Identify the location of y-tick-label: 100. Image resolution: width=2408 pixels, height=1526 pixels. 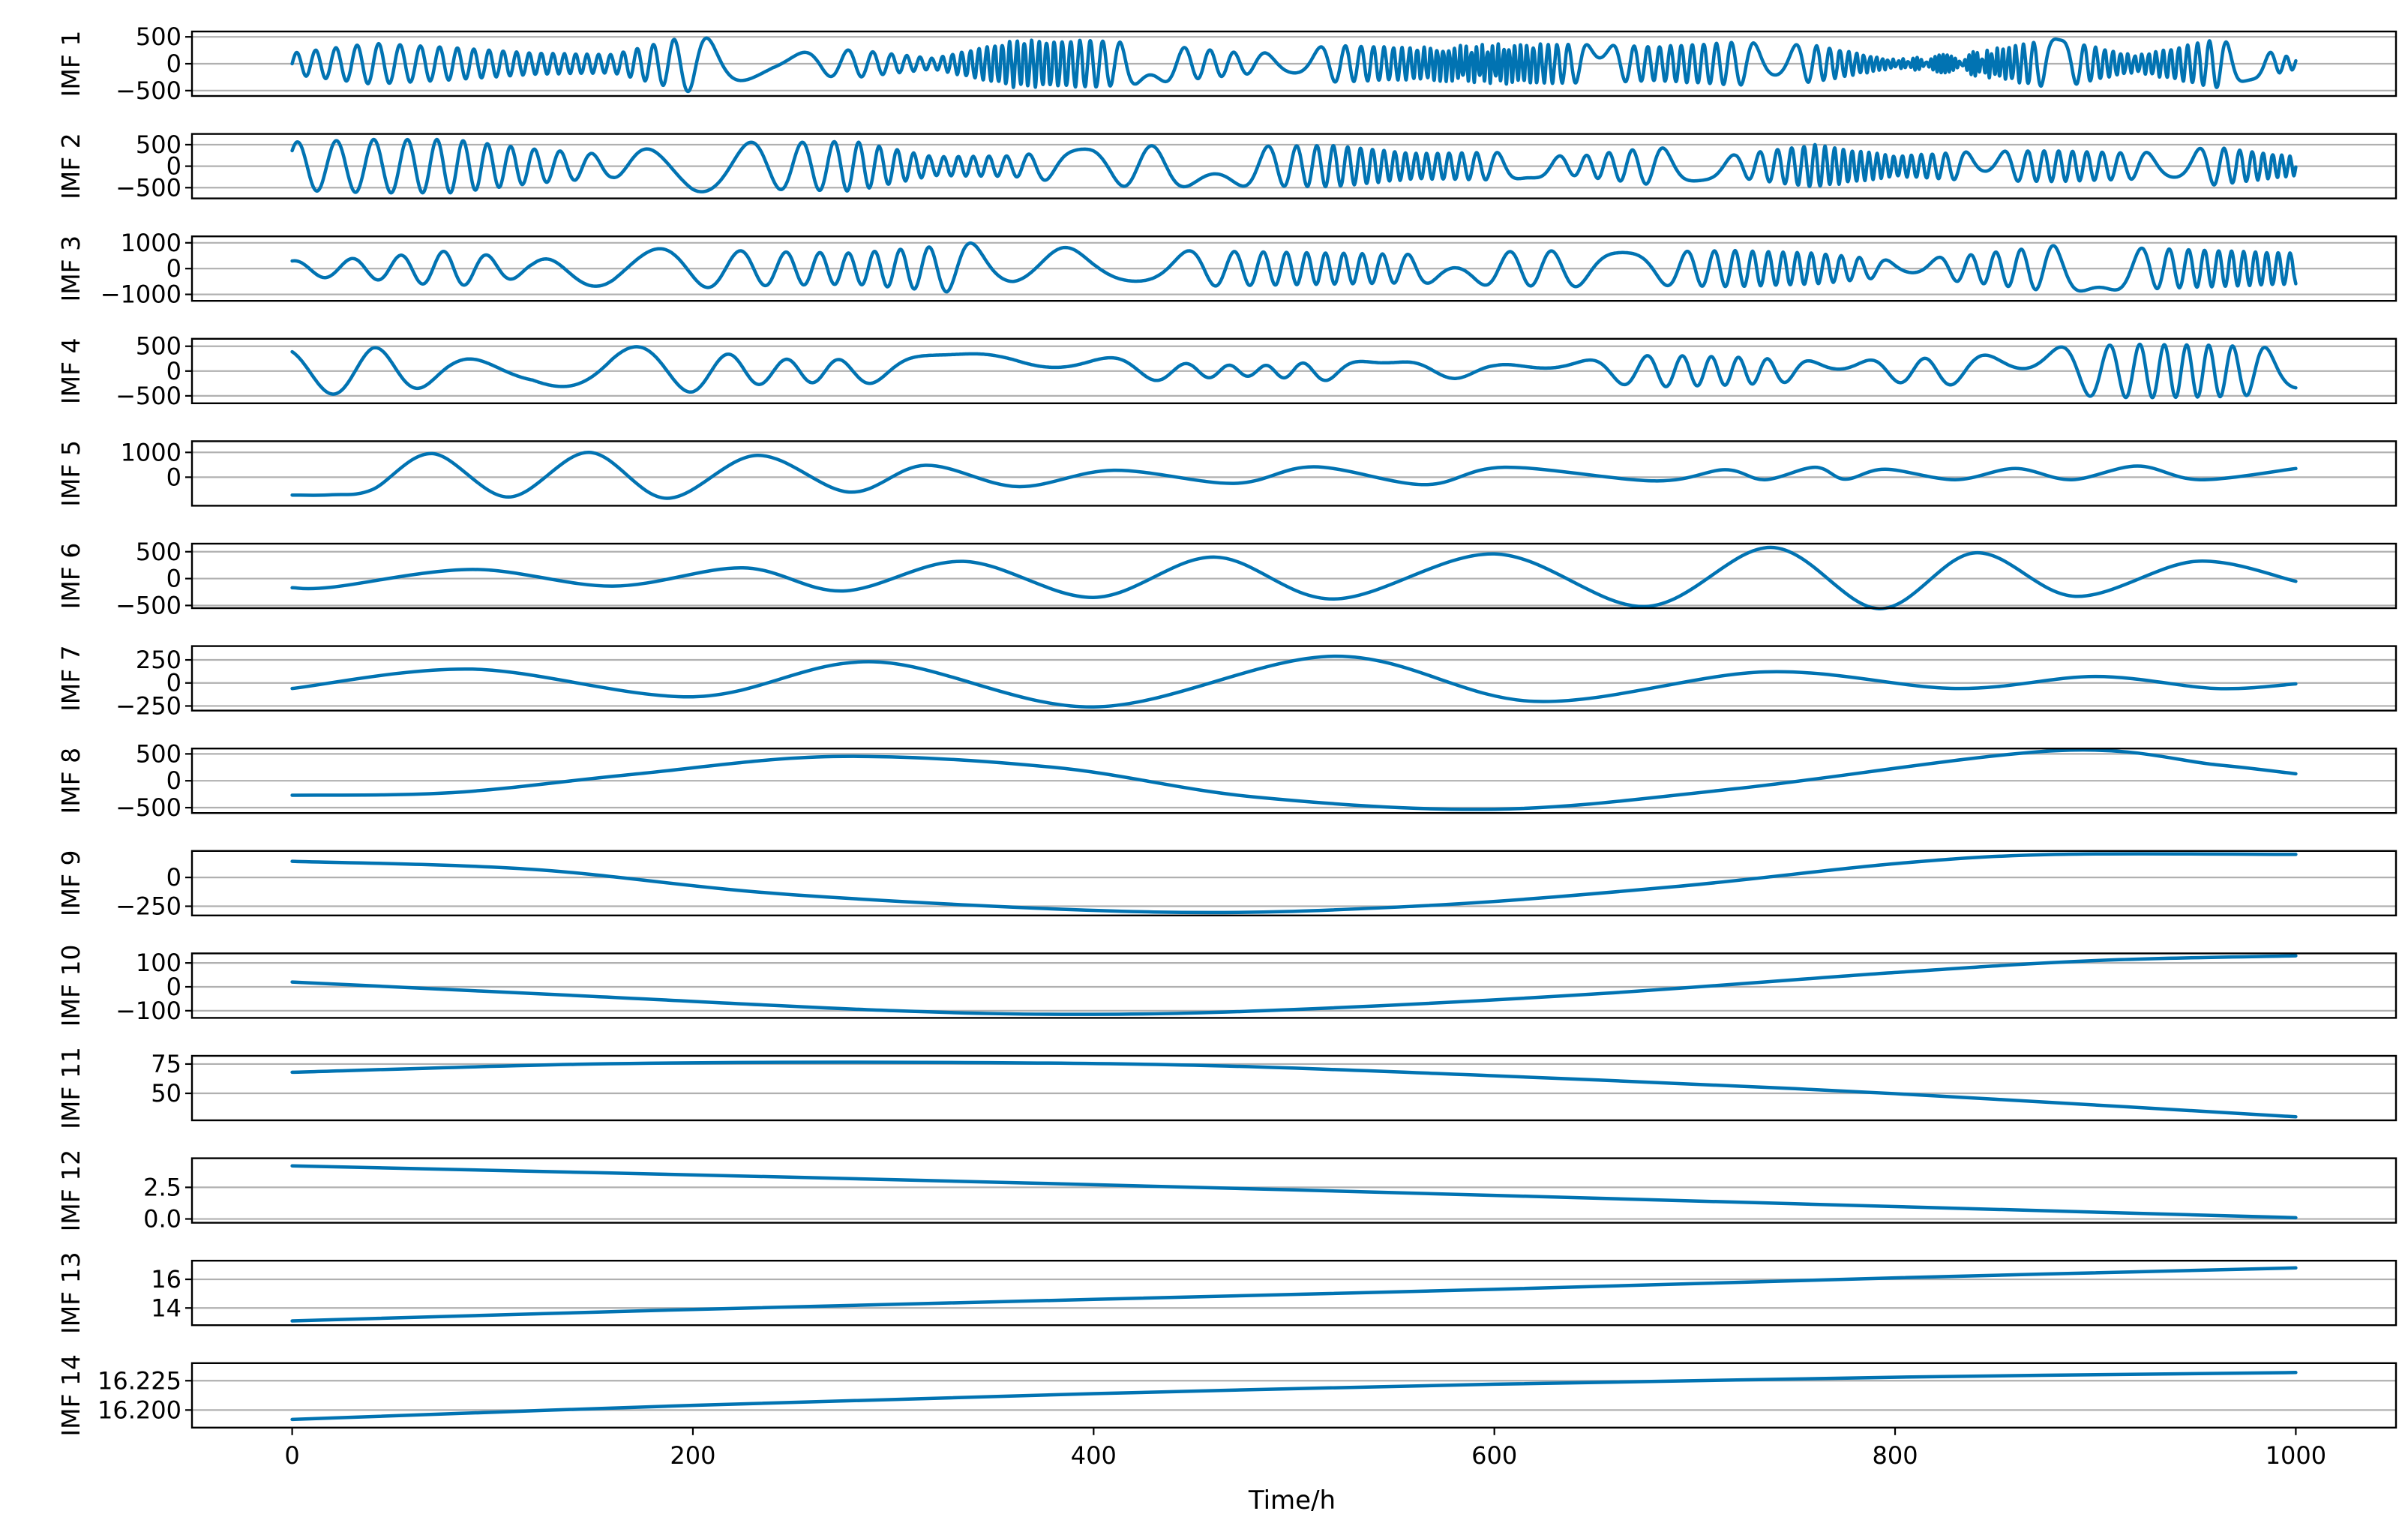
(158, 963).